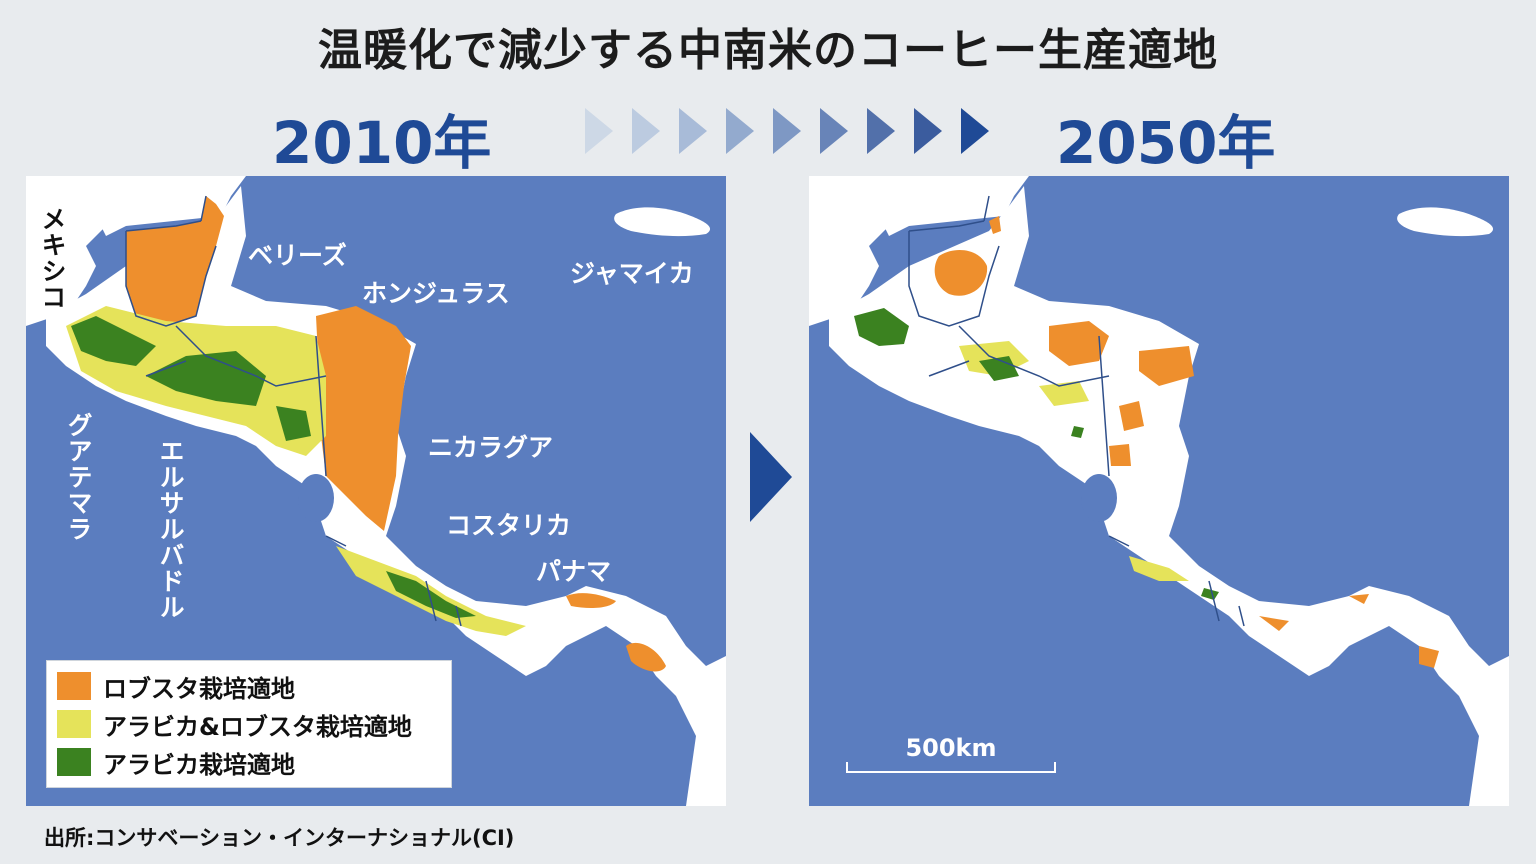  I want to click on label-mexico: メキシコ, so click(52, 258).